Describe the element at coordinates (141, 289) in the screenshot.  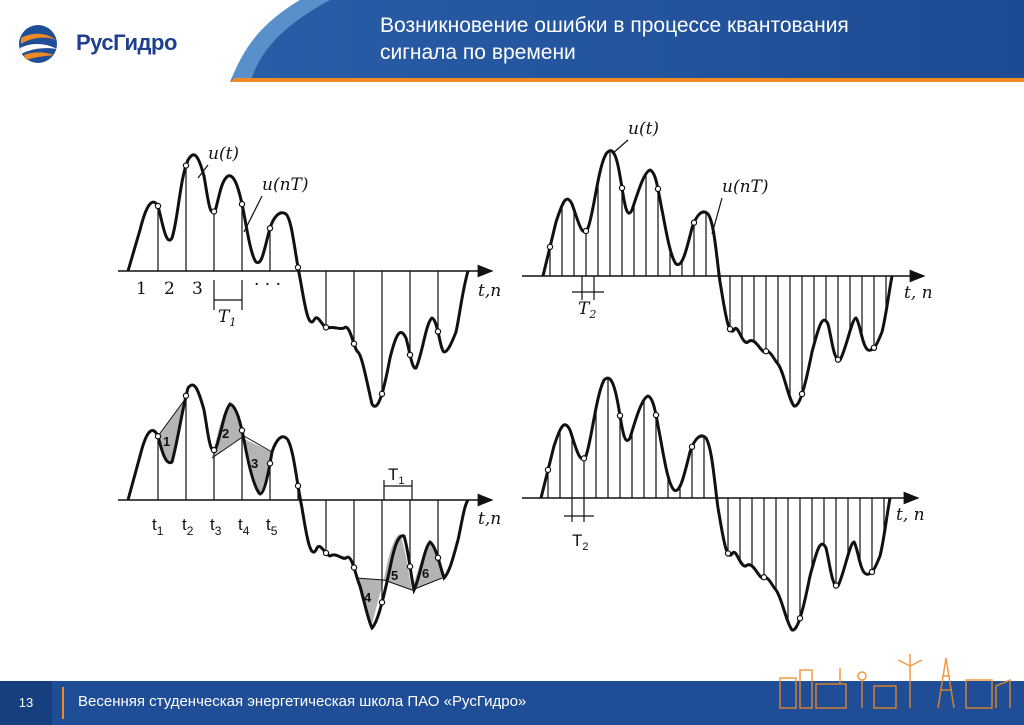
I see `index-label-1: 1` at that location.